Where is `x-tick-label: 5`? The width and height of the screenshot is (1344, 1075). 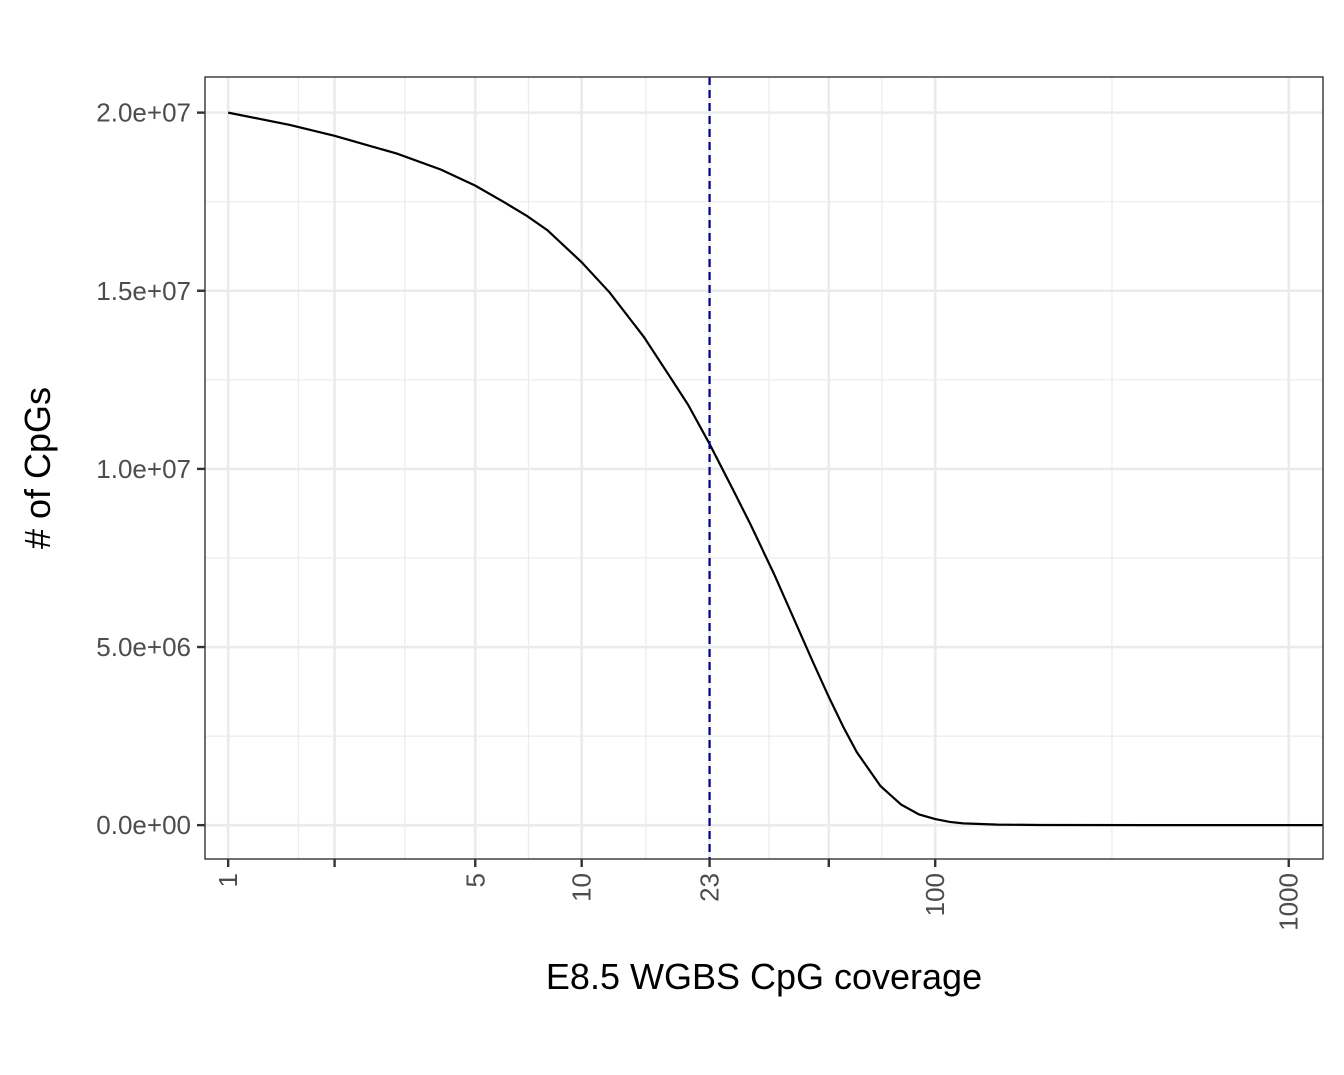
x-tick-label: 5 is located at coordinates (475, 880).